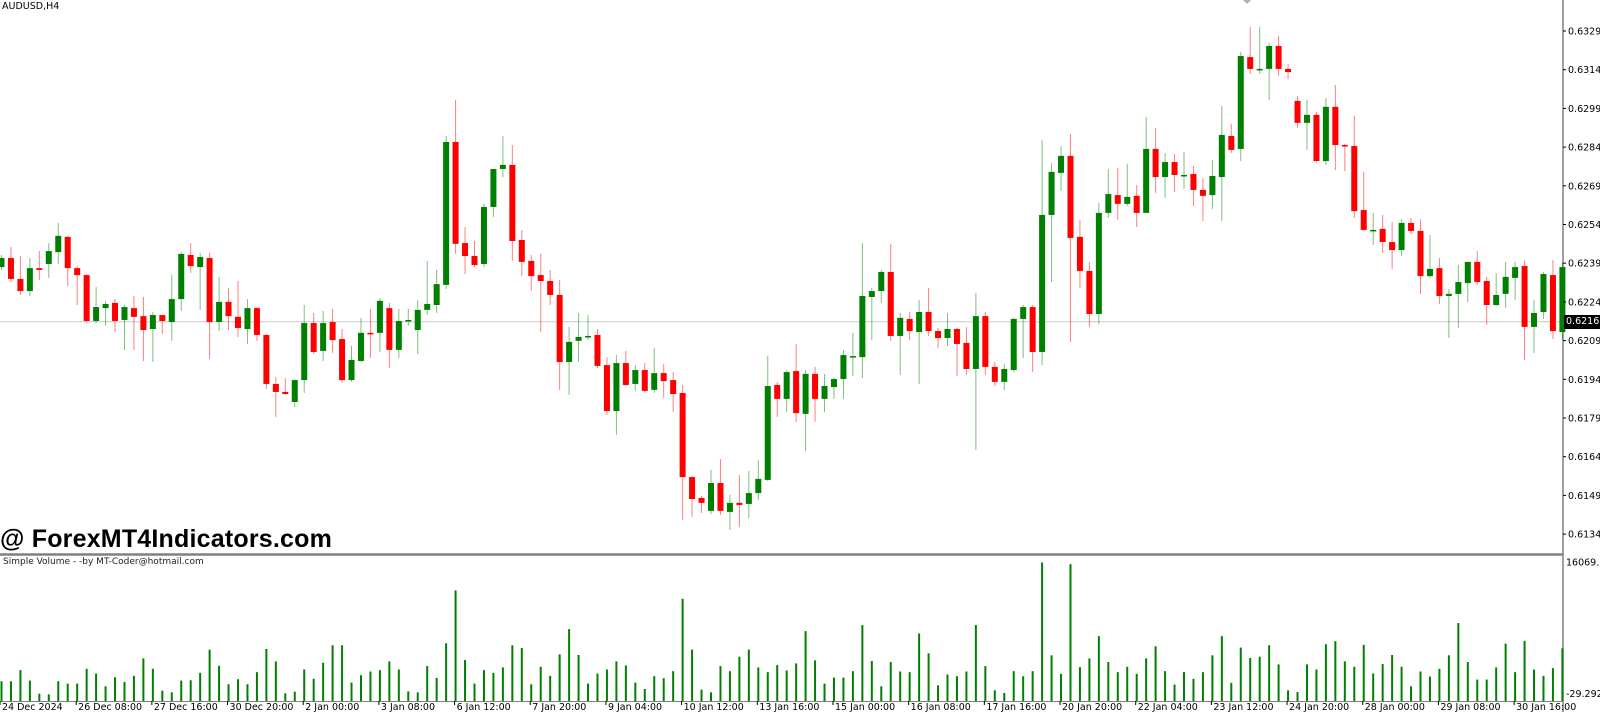 This screenshot has height=712, width=1600. Describe the element at coordinates (1582, 322) in the screenshot. I see `bid-price-label: 0.62163` at that location.